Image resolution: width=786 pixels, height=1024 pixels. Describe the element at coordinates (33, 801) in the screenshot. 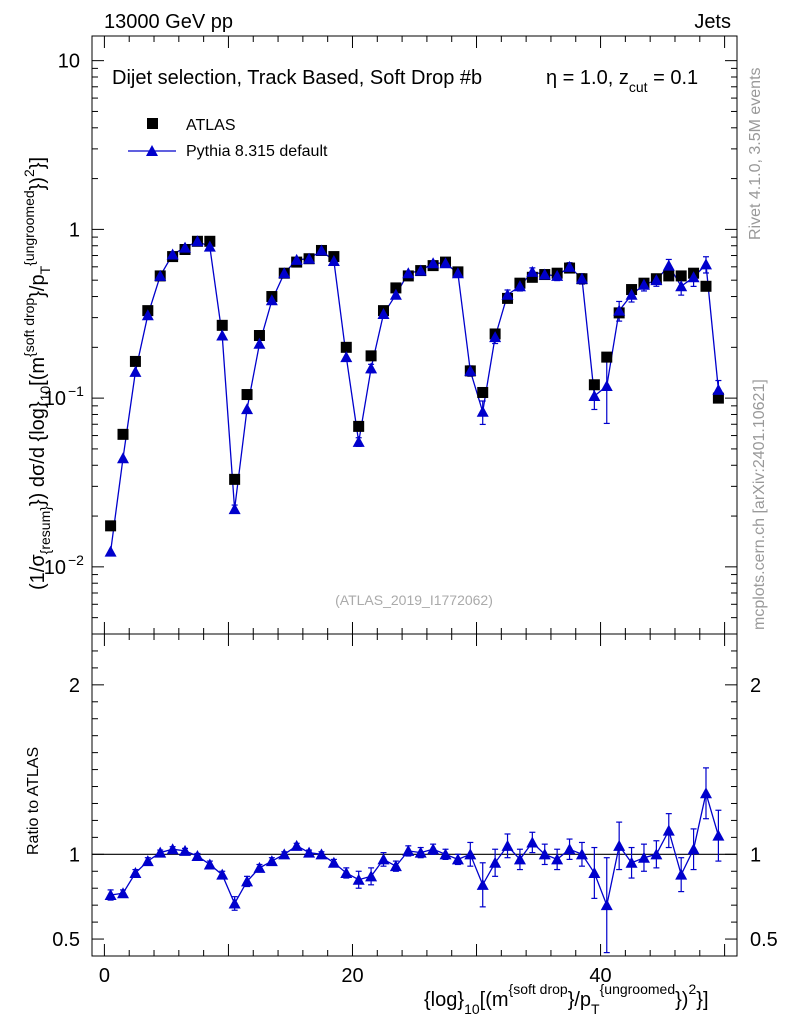

I see `ratio-ylabel: Ratio to ATLAS` at that location.